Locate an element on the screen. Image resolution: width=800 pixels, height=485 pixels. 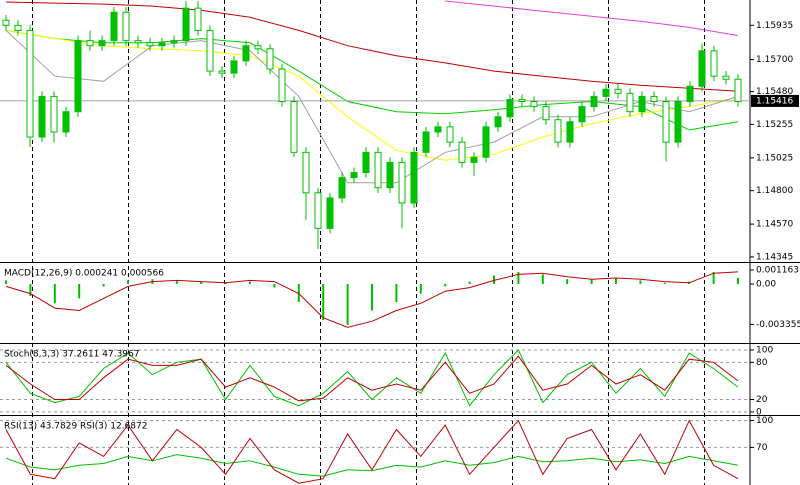
y-tick-label: 1.14570 is located at coordinates (774, 225).